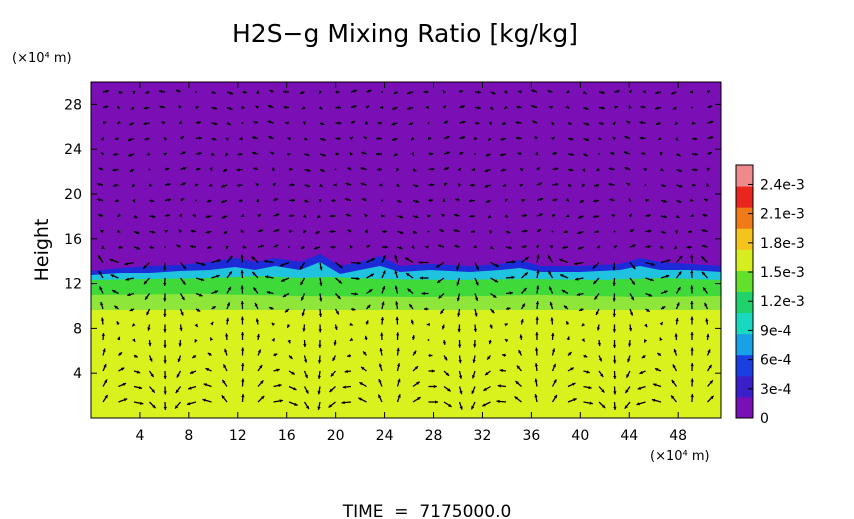  Describe the element at coordinates (188, 436) in the screenshot. I see `x-tick-label: 8` at that location.